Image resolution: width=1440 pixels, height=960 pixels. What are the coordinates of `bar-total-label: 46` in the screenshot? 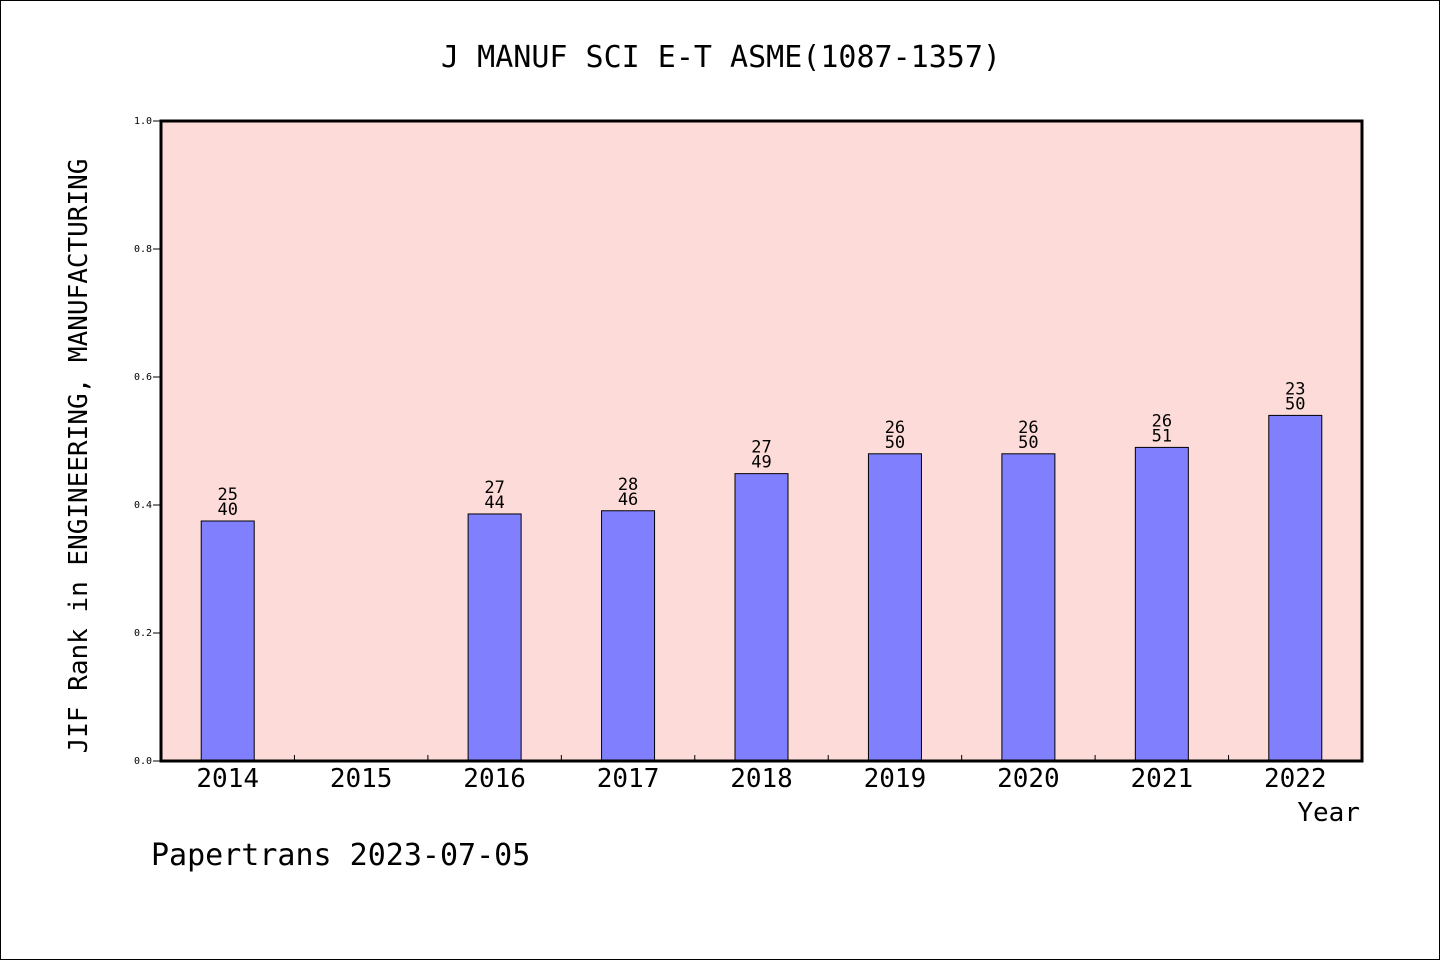 It's located at (628, 500).